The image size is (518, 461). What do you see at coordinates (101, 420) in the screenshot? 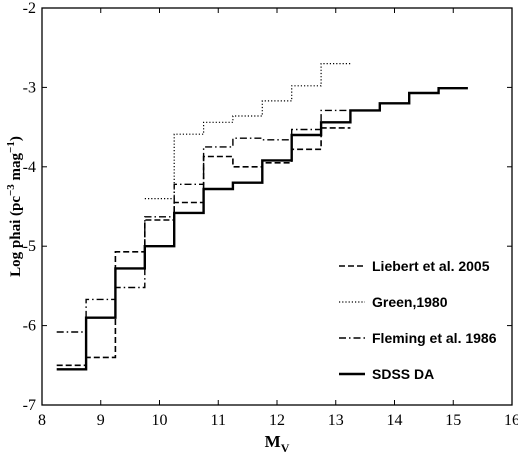
I see `x-tick-label: 9` at bounding box center [101, 420].